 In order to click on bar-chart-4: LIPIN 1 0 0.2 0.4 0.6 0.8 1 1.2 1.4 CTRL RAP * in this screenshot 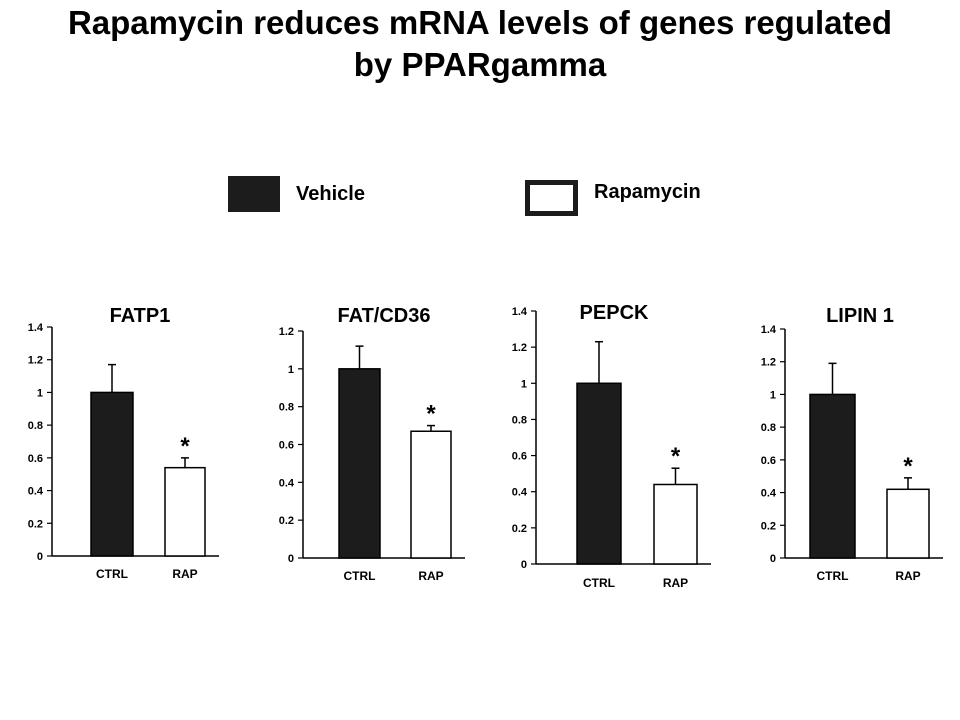, I will do `click(852, 444)`.